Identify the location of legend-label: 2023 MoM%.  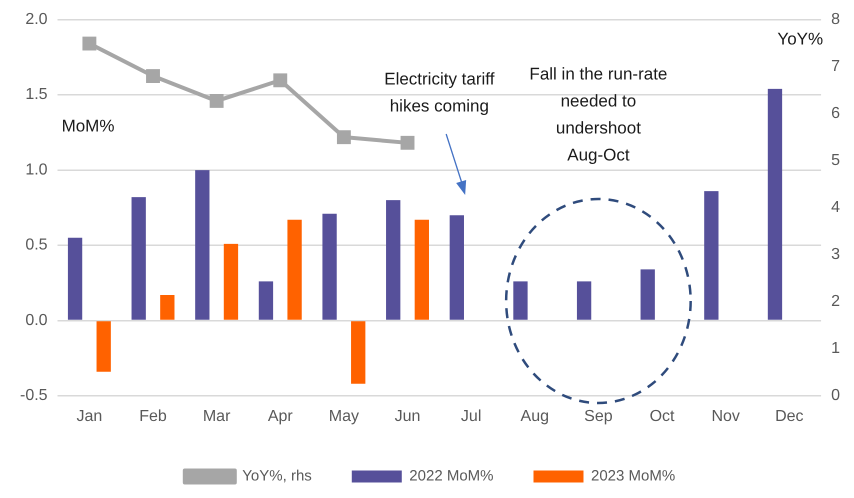
(633, 476).